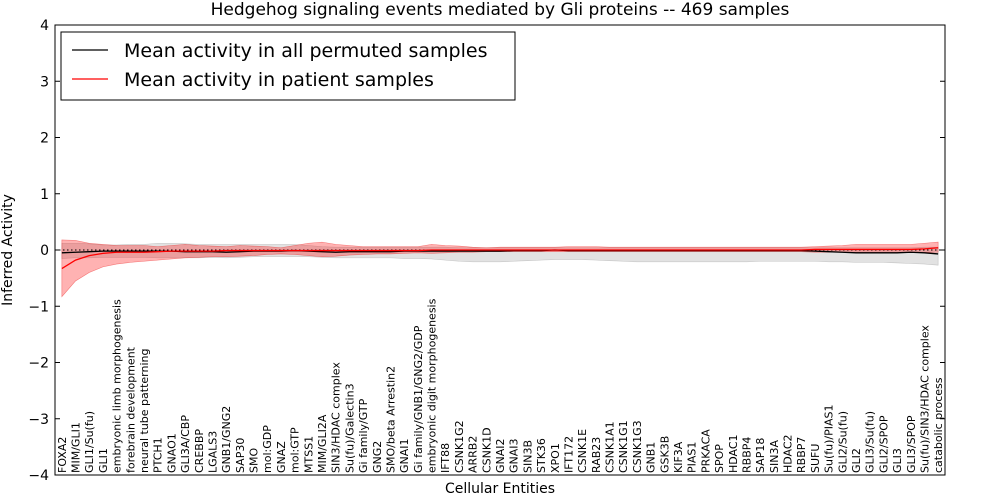 Image resolution: width=1000 pixels, height=500 pixels. What do you see at coordinates (281, 457) in the screenshot?
I see `category-label: GNAZ` at bounding box center [281, 457].